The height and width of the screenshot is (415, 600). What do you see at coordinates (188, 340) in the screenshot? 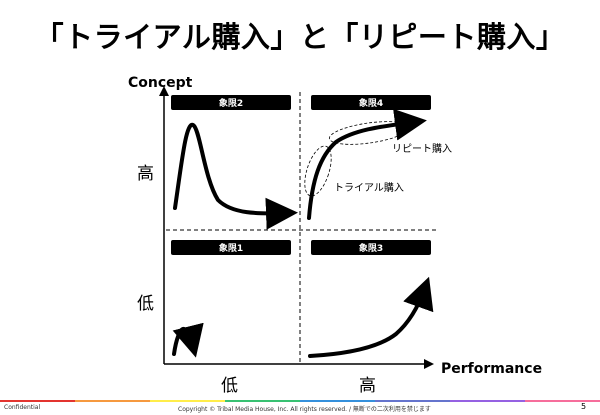
I see `quadrant-1-curve` at bounding box center [188, 340].